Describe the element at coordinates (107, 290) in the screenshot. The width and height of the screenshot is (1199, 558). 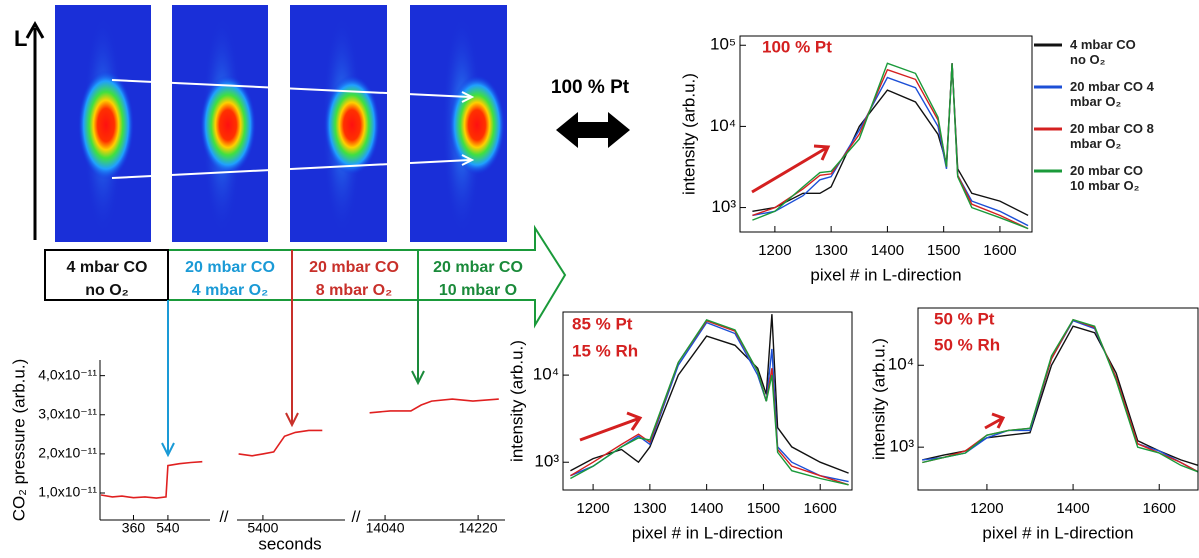
I see `condition-label: no O₂` at that location.